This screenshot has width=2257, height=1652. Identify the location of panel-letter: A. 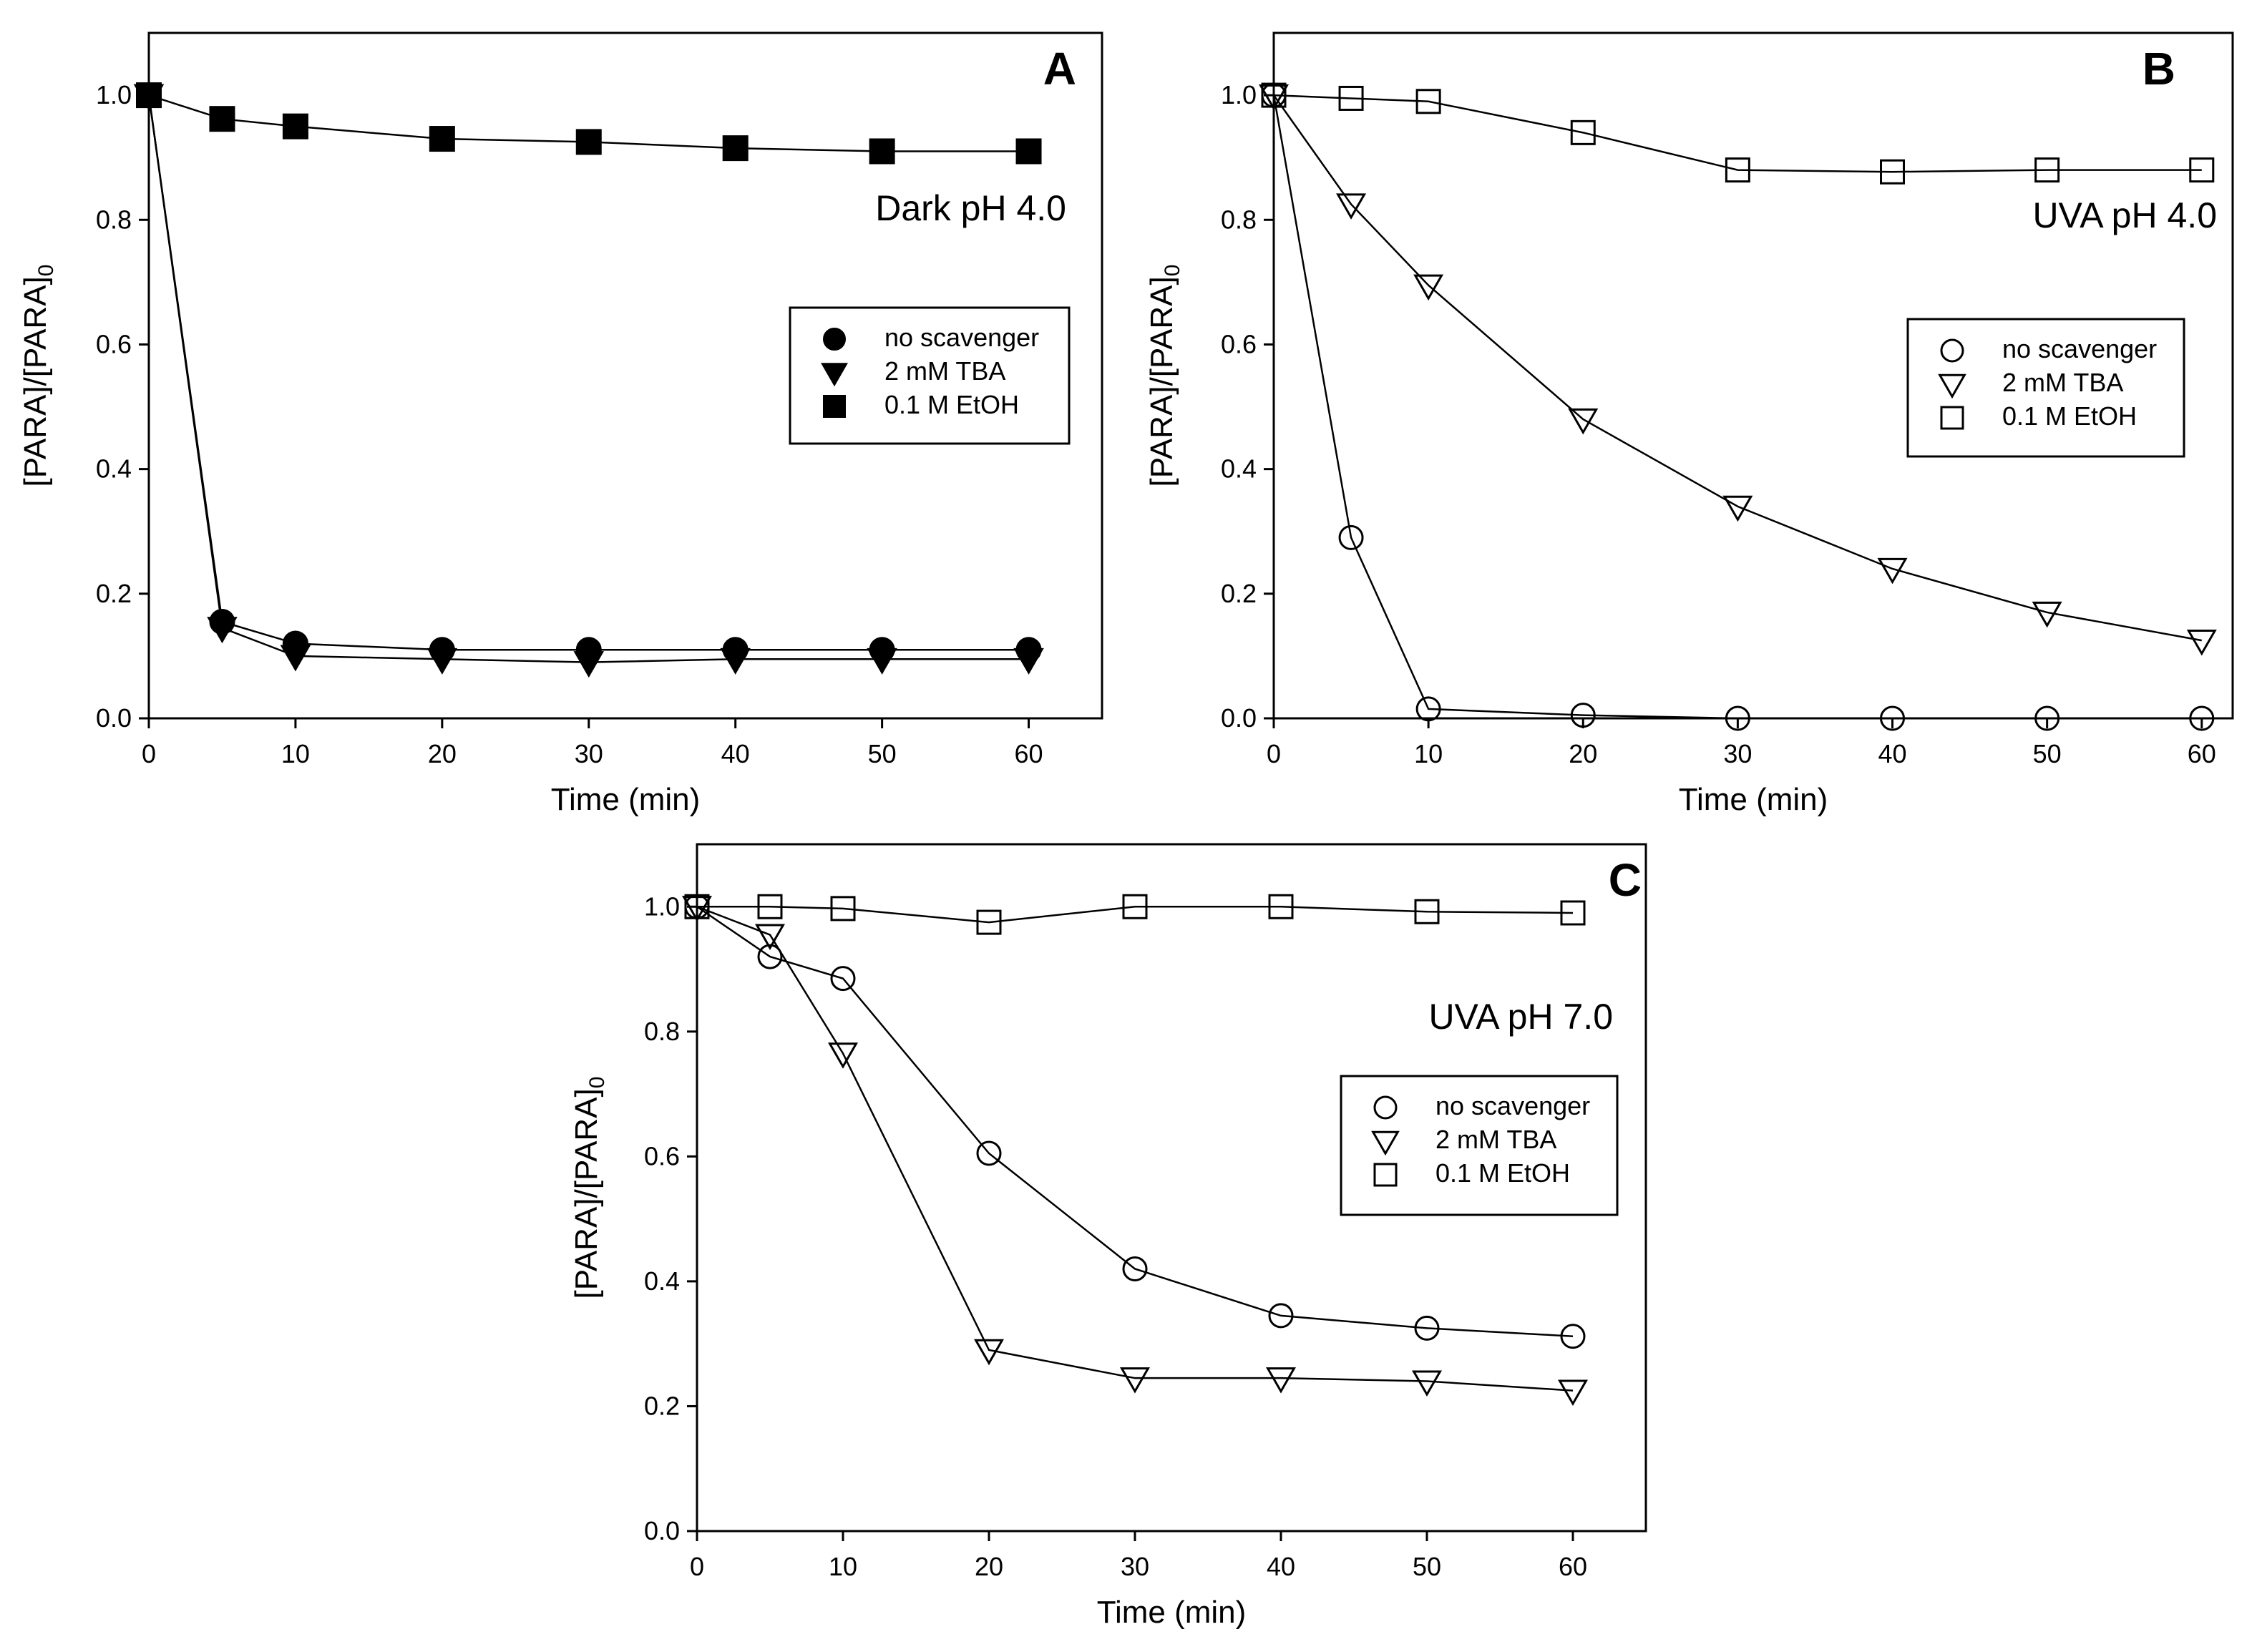
(1059, 68).